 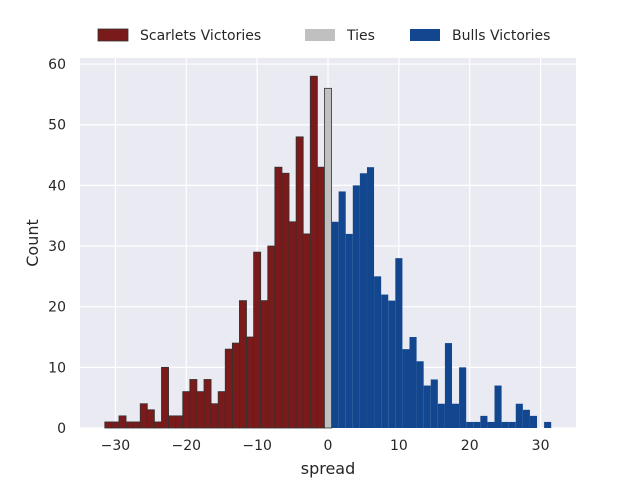 What do you see at coordinates (57, 65) in the screenshot?
I see `y-tick-label: 60` at bounding box center [57, 65].